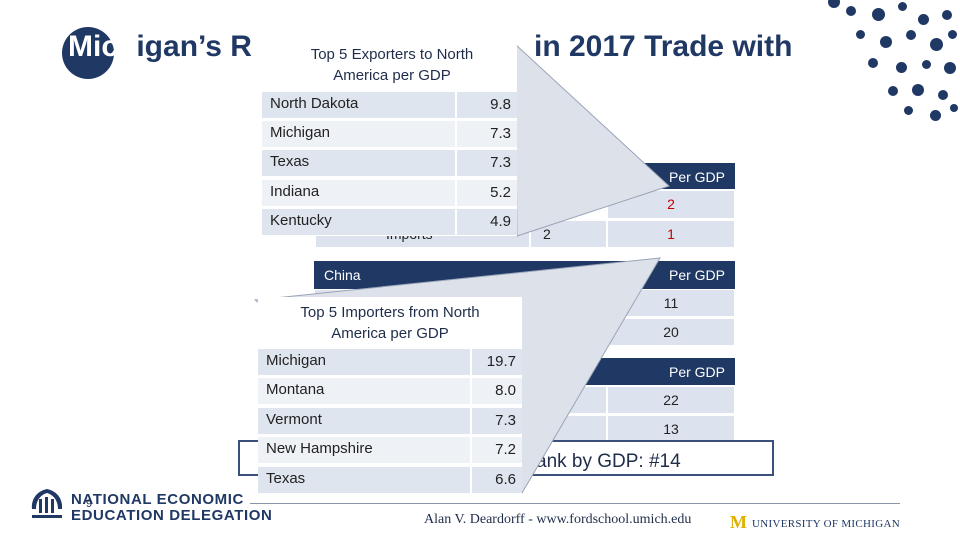  I want to click on bg-row3-per-gdp-header: Per GDP, so click(671, 371).